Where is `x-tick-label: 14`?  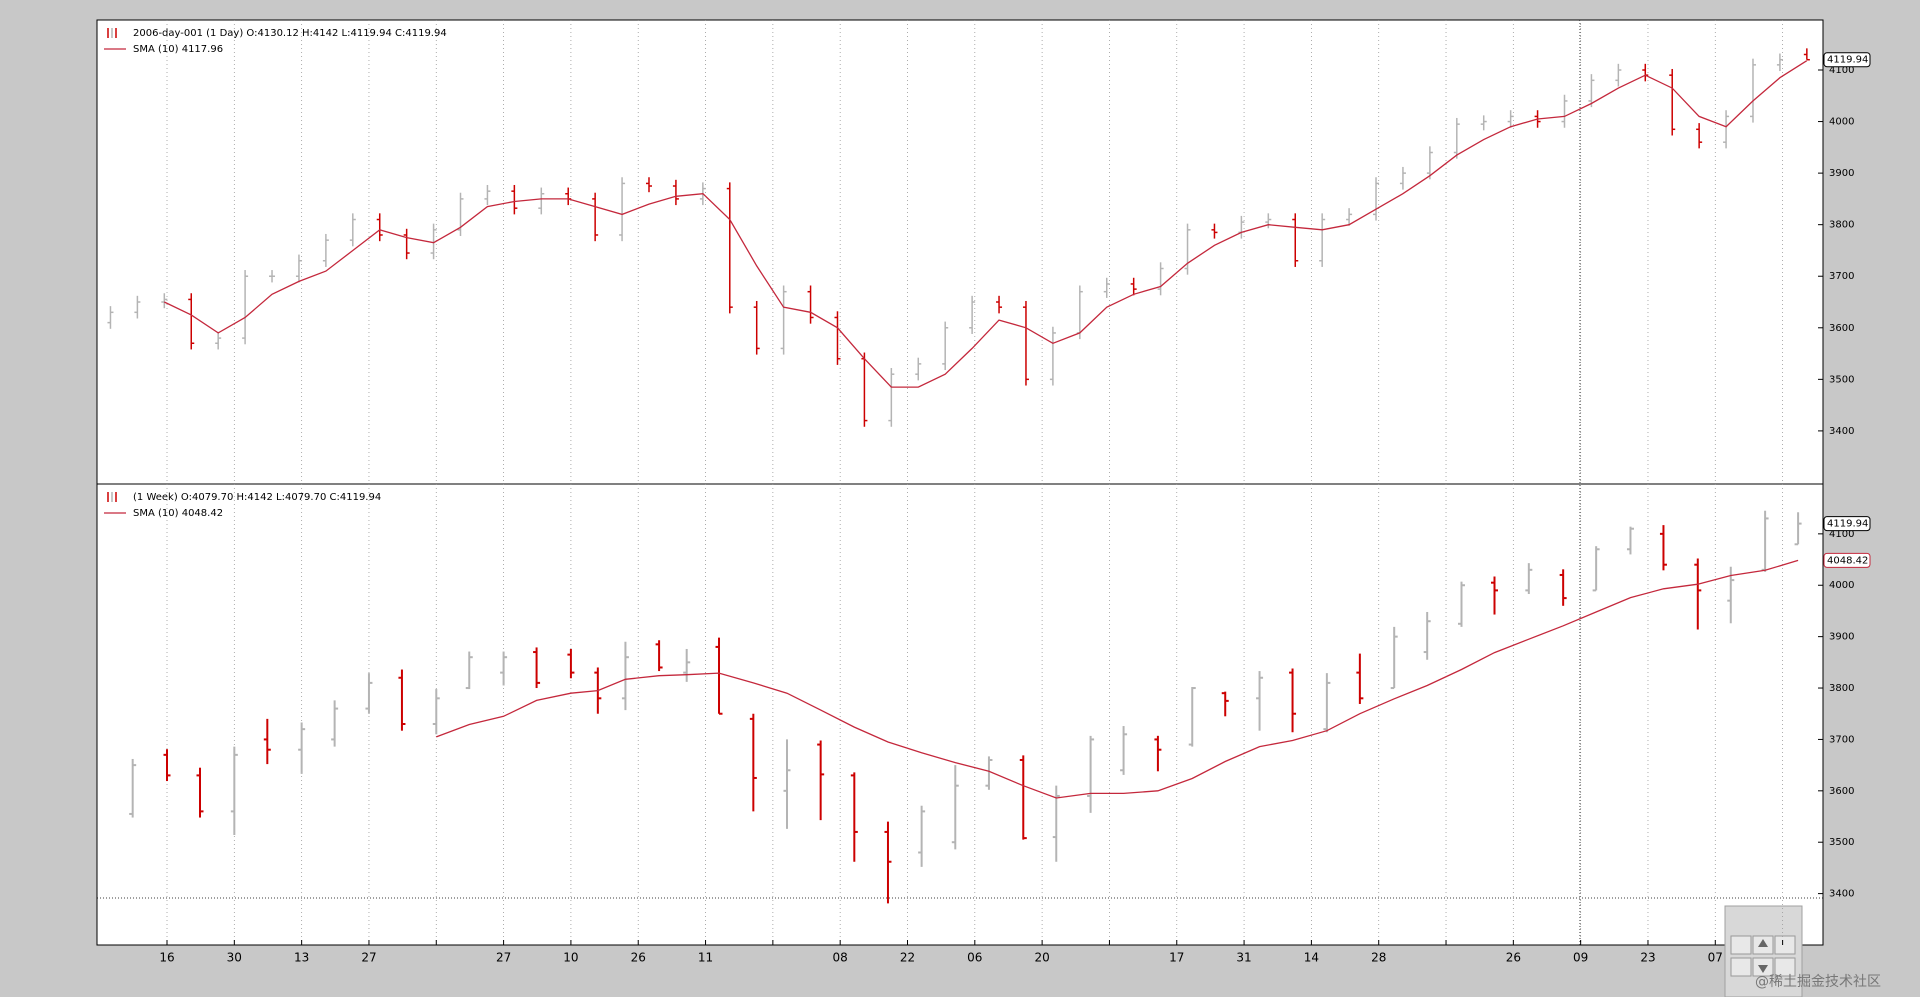
x-tick-label: 14 is located at coordinates (1311, 958).